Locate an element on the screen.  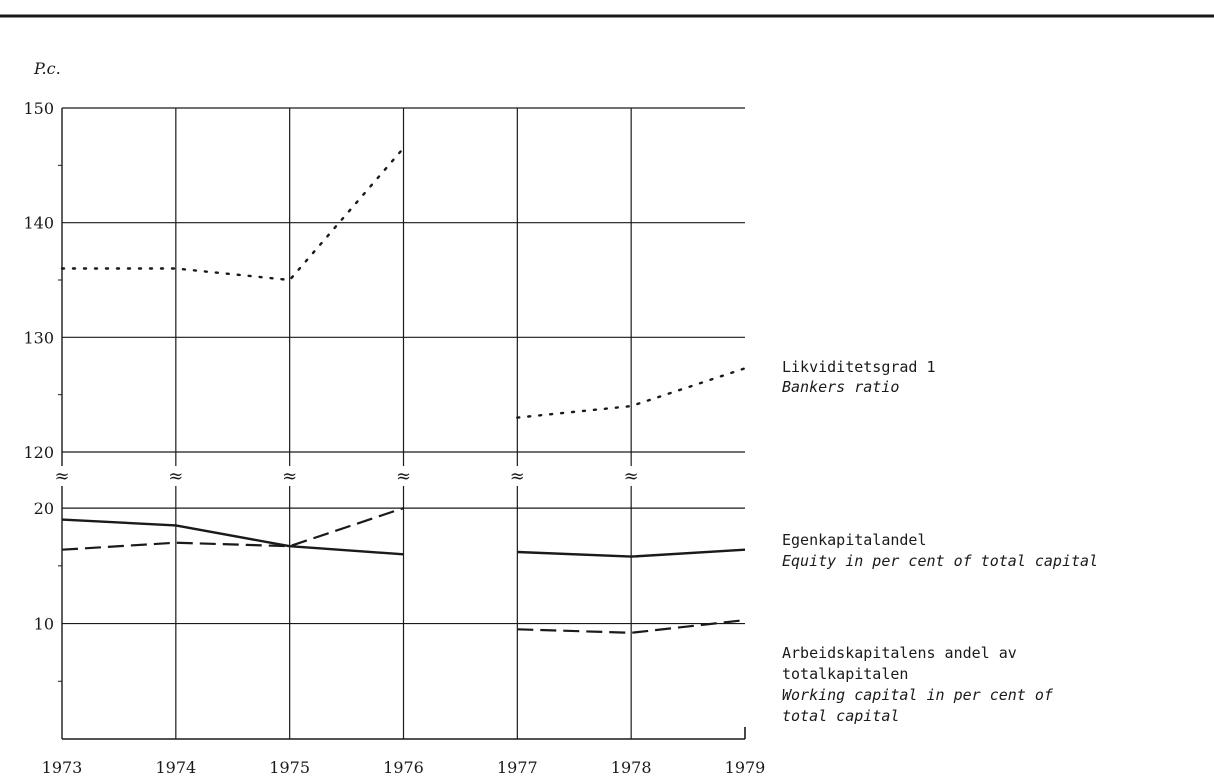
y-tick-150: 150 is located at coordinates (38, 108).